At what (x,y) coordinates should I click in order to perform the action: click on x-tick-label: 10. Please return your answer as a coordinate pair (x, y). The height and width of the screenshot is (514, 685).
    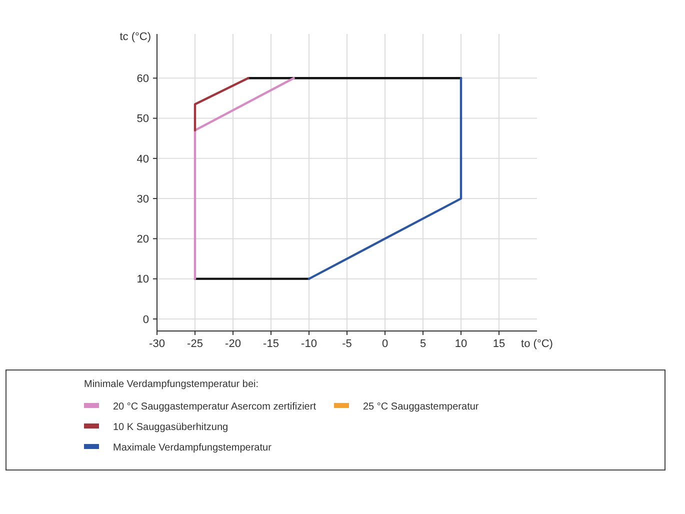
    Looking at the image, I should click on (461, 344).